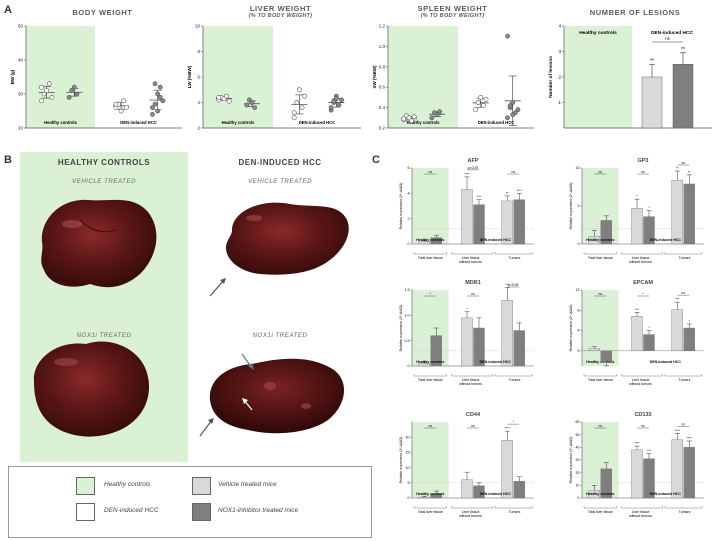  I want to click on y-tick-label: 0.6, so click(382, 87).